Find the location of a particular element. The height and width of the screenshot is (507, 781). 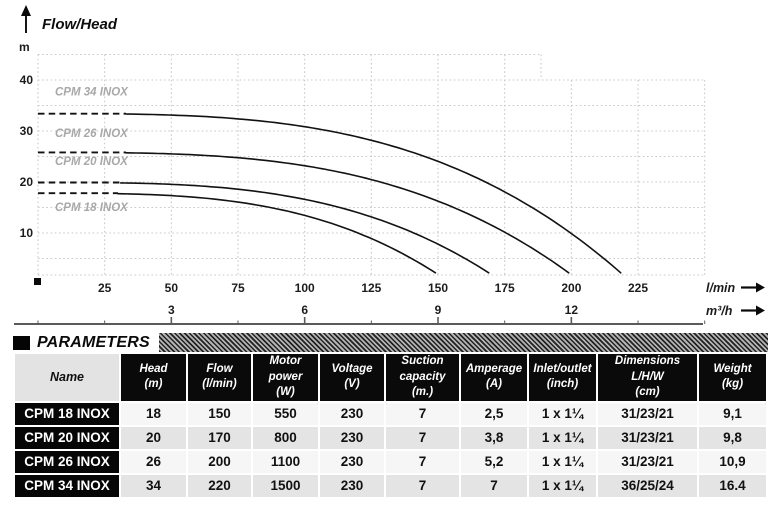

cell-flow: 200 is located at coordinates (219, 461).